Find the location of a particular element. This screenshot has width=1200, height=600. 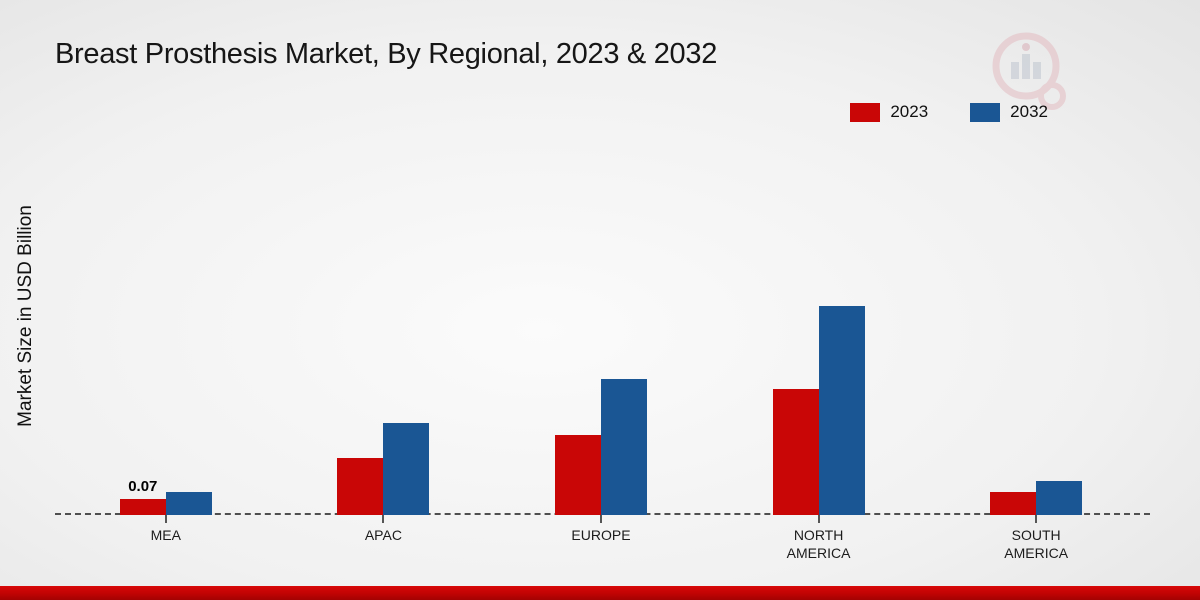

bar-2023-mea: 0.07 is located at coordinates (142, 496).